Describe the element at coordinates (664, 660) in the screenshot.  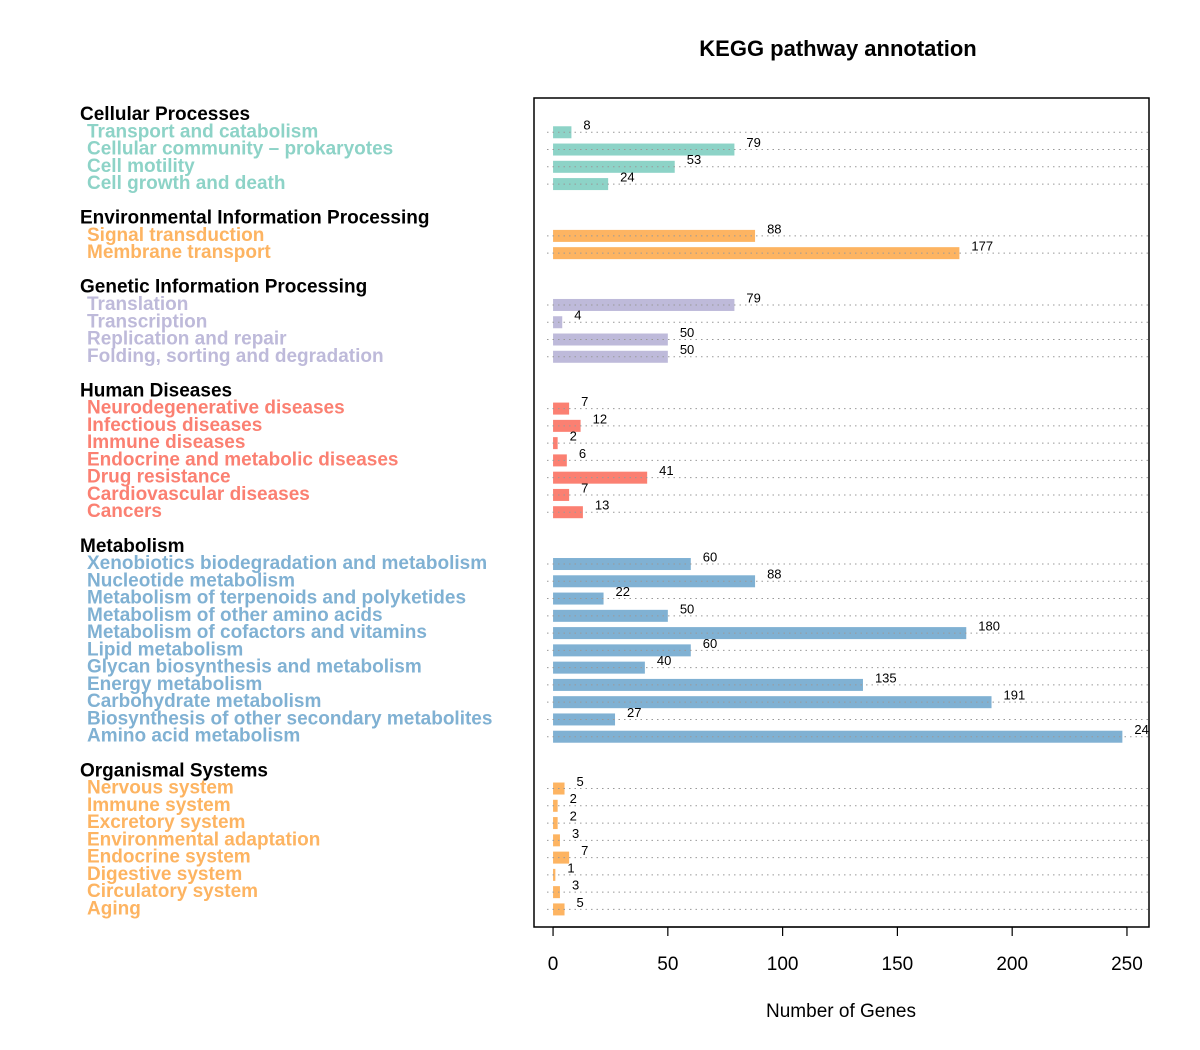
I see `value-label: 40` at that location.